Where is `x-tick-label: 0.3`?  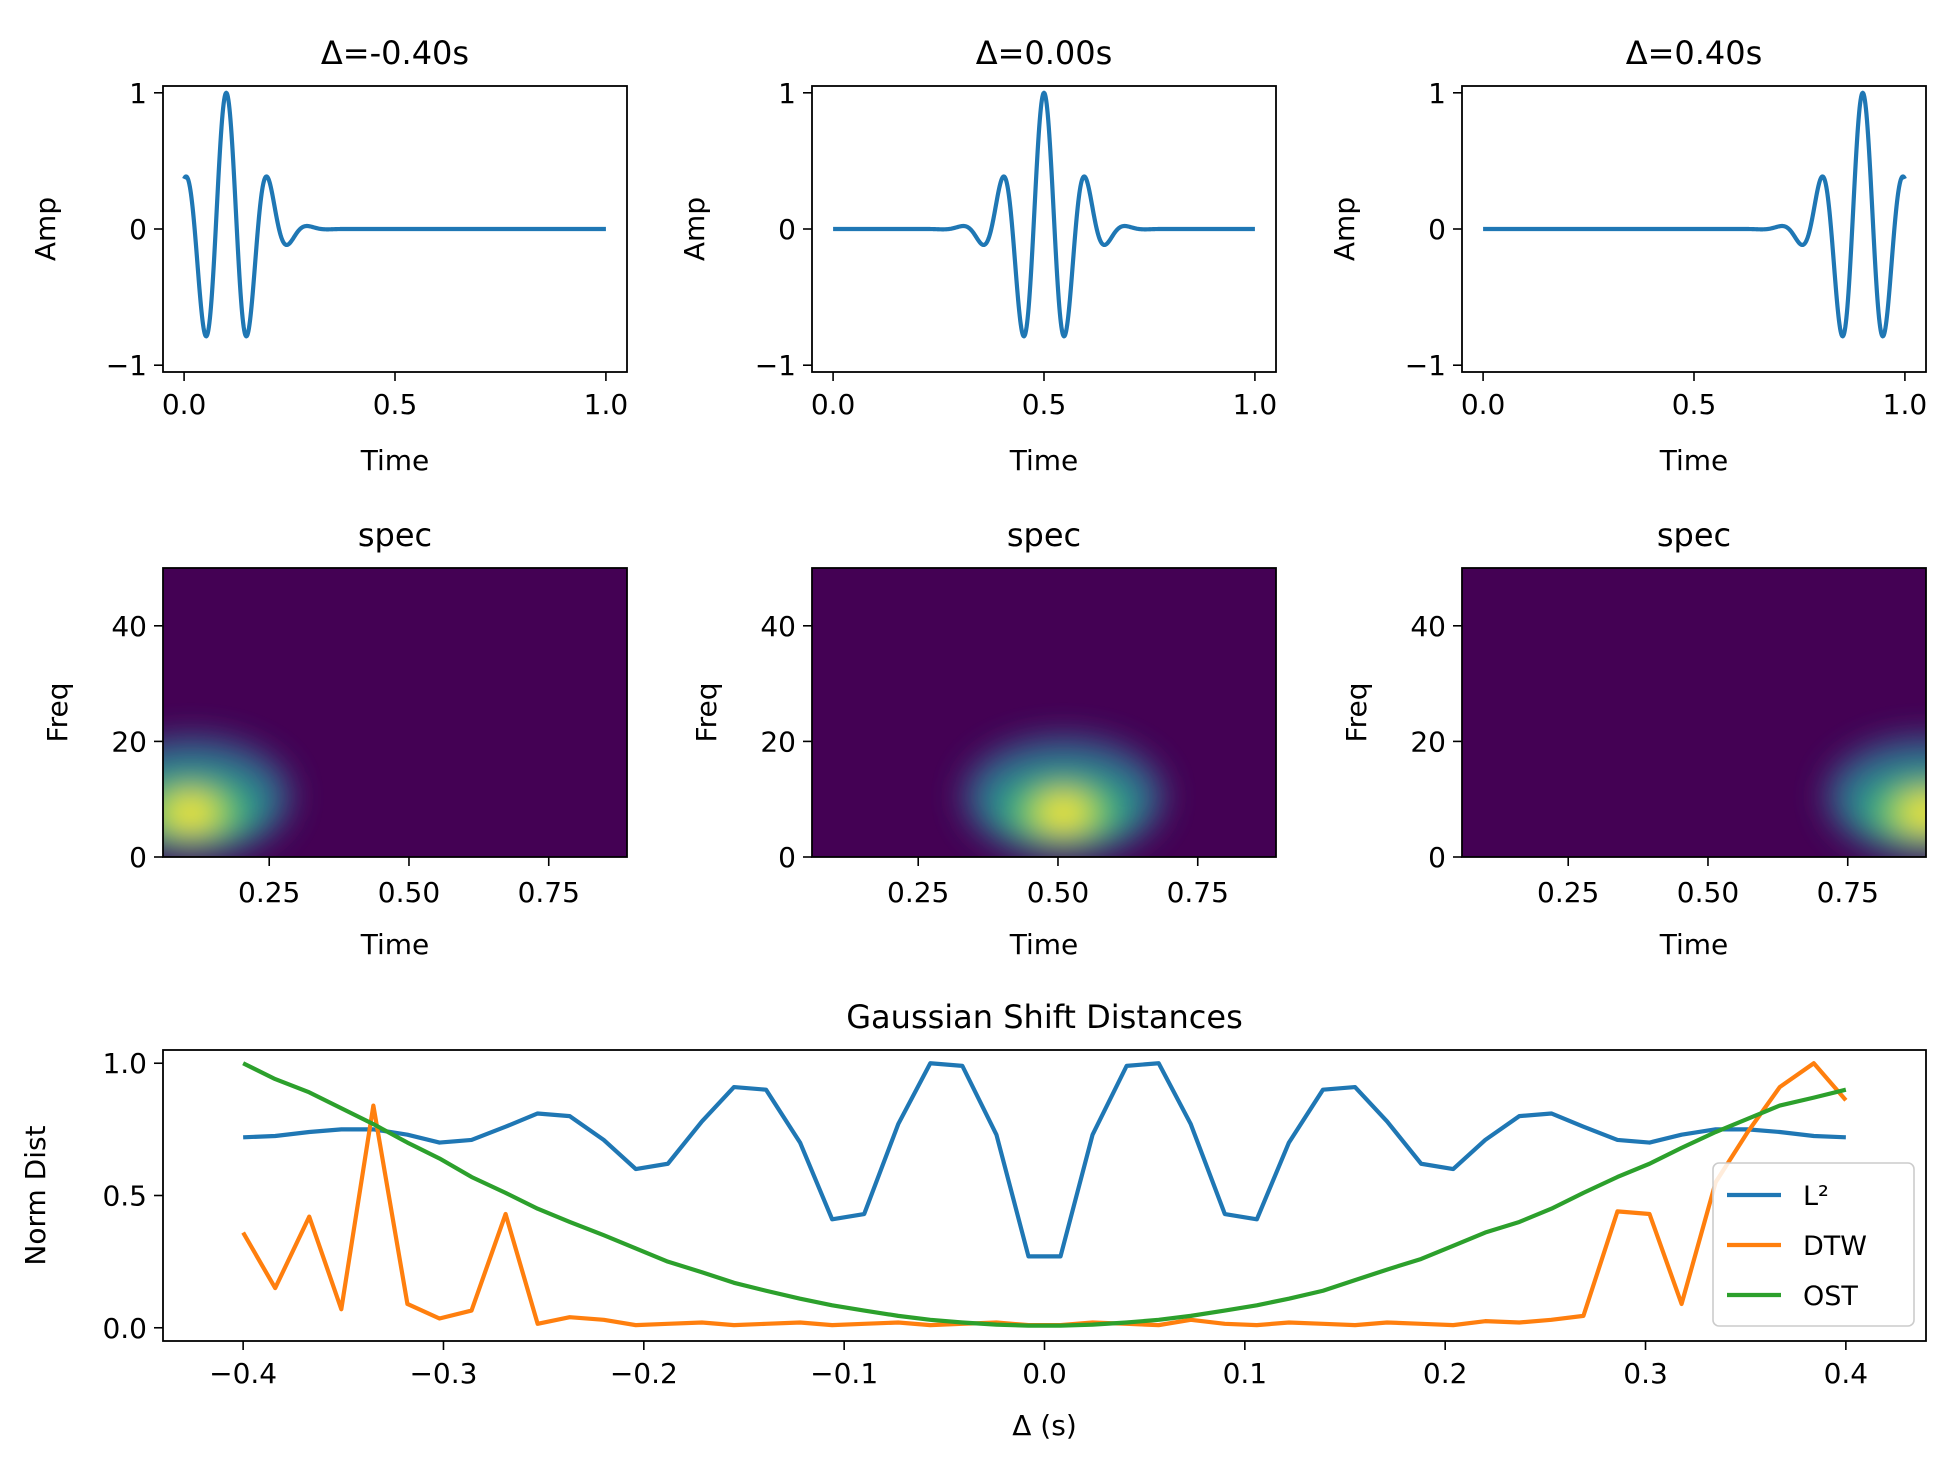 x-tick-label: 0.3 is located at coordinates (1645, 1373).